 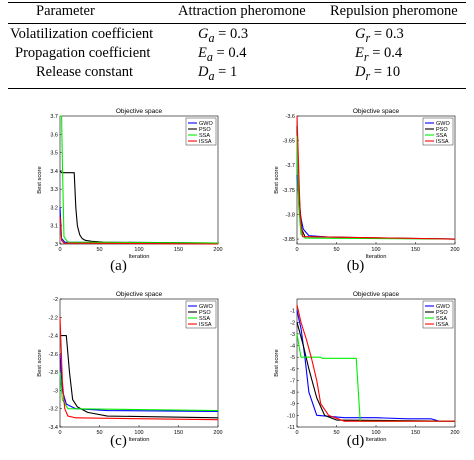 I want to click on header-parameter: Parameter, so click(x=65, y=11).